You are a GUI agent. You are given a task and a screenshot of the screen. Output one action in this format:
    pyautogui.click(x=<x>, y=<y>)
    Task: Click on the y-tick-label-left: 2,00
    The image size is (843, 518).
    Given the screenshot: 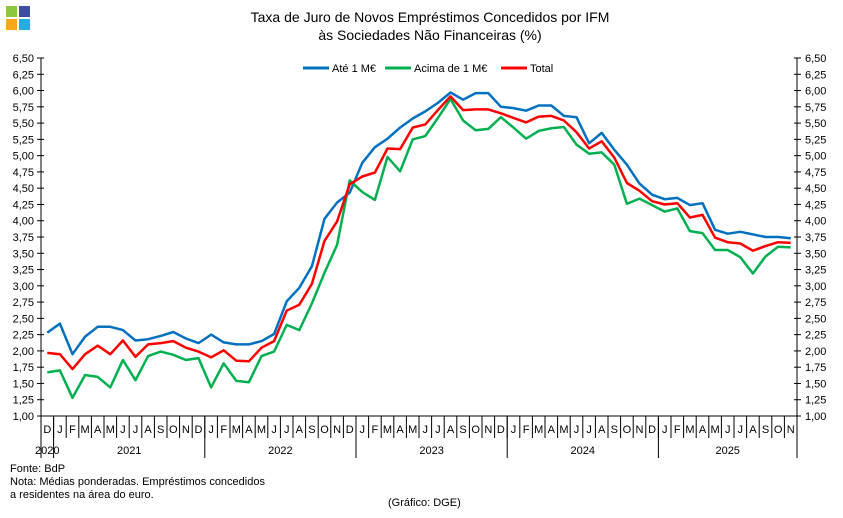 What is the action you would take?
    pyautogui.click(x=23, y=352)
    